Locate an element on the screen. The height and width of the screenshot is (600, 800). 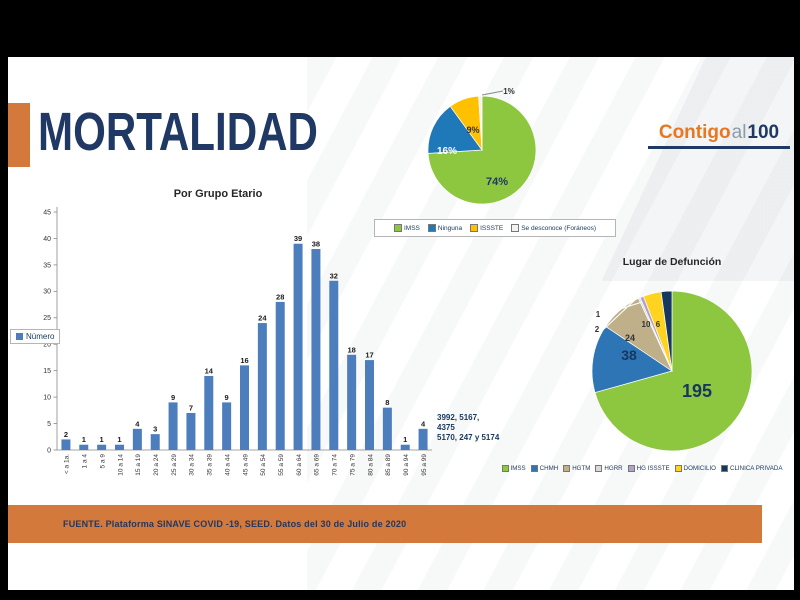
pie-slice-imss is located at coordinates (673, 371).